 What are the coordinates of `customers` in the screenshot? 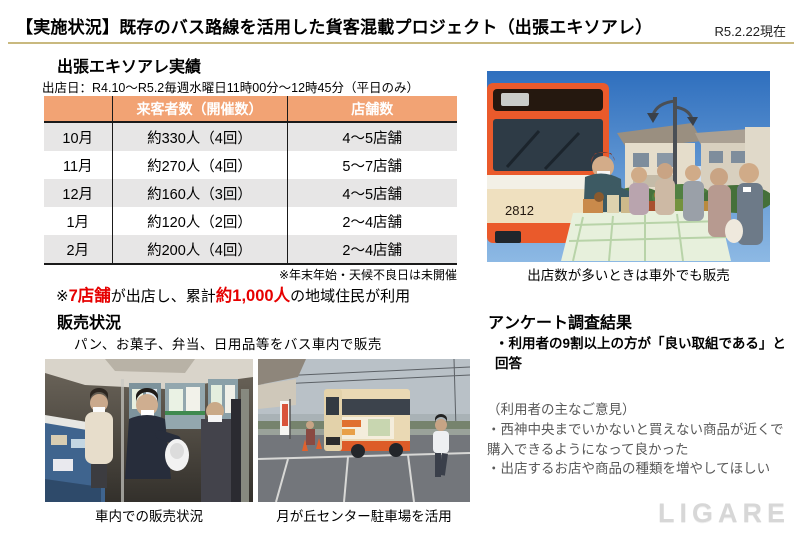 It's located at (696, 204).